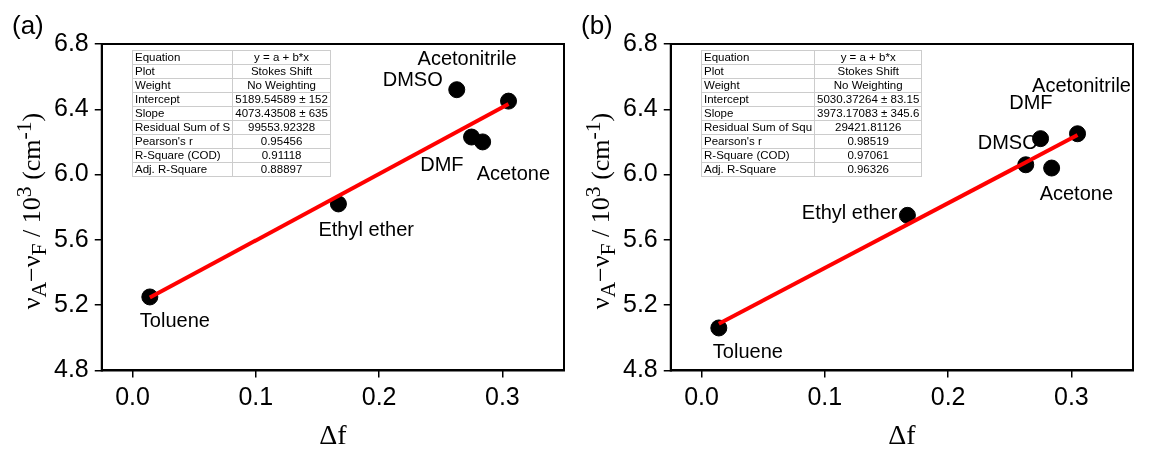 Image resolution: width=1149 pixels, height=461 pixels. I want to click on annotation: 4073.43508 ± 635, so click(281, 113).